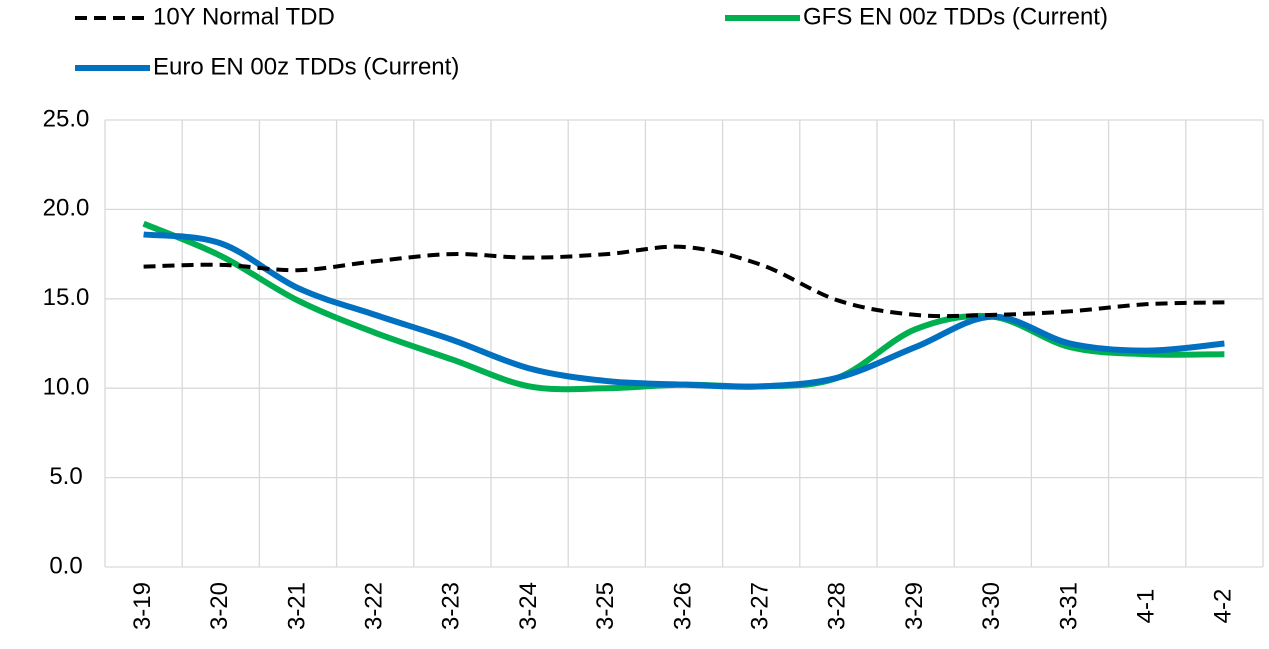  What do you see at coordinates (306, 66) in the screenshot?
I see `legend-label: Euro EN 00z TDDs (Current)` at bounding box center [306, 66].